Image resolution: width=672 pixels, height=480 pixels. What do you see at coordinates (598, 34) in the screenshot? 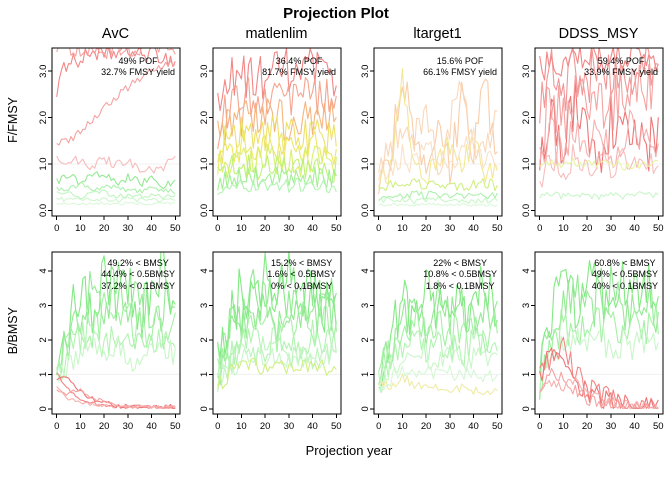
I see `column-title-ddssmsy: DDSS_MSY` at bounding box center [598, 34].